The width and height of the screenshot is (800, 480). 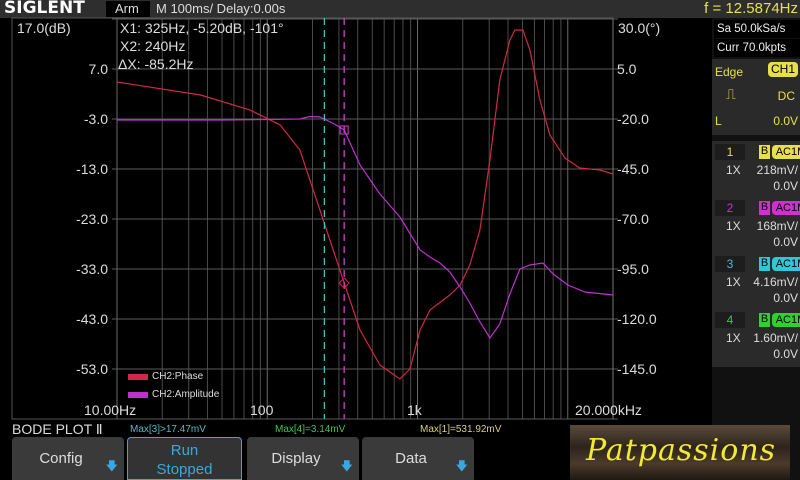 What do you see at coordinates (637, 369) in the screenshot?
I see `right-axis-tick: -145.0` at bounding box center [637, 369].